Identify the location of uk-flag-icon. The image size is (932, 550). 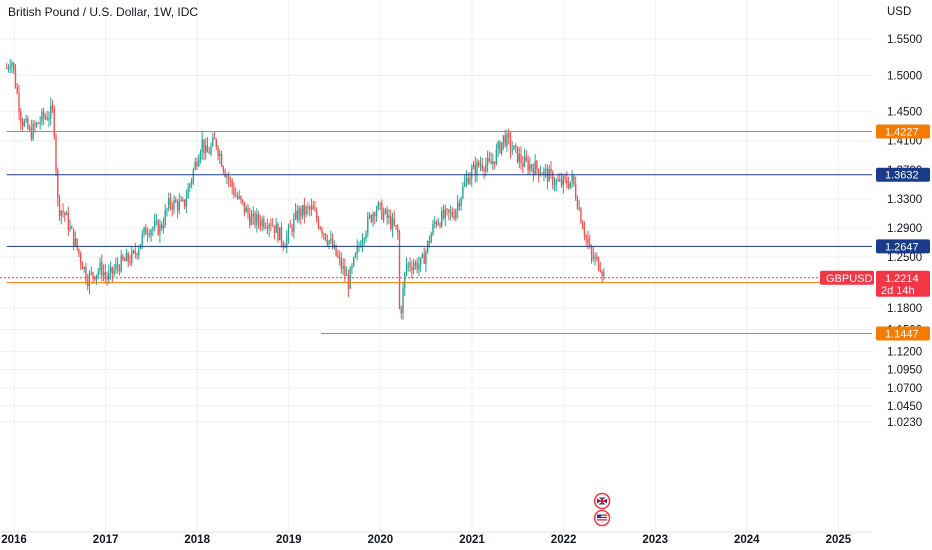
(602, 501).